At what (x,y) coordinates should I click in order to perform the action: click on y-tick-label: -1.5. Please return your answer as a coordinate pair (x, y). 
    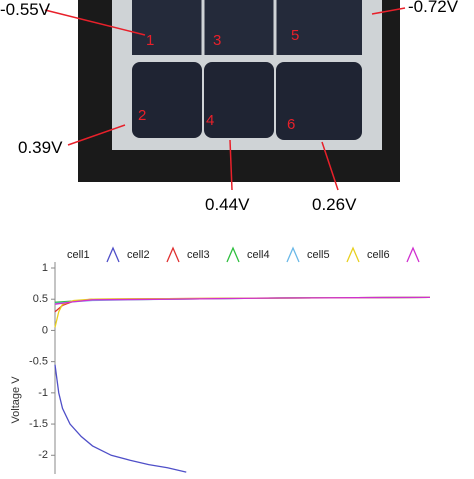
    Looking at the image, I should click on (38, 424).